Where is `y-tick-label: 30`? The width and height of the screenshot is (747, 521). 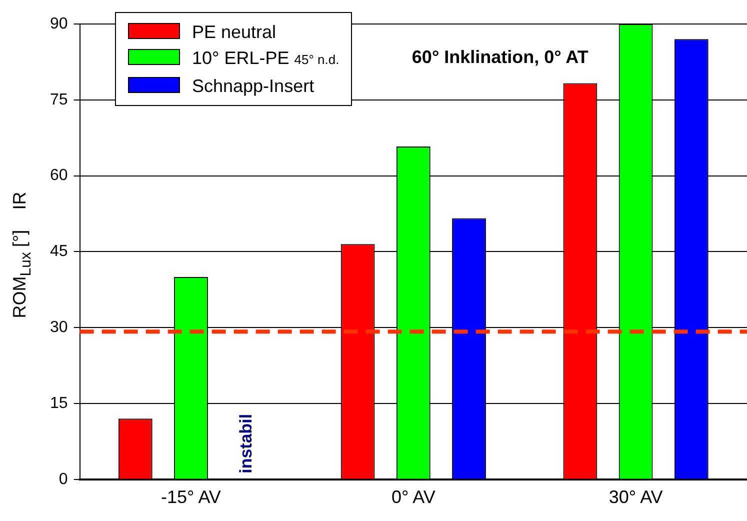 y-tick-label: 30 is located at coordinates (59, 327).